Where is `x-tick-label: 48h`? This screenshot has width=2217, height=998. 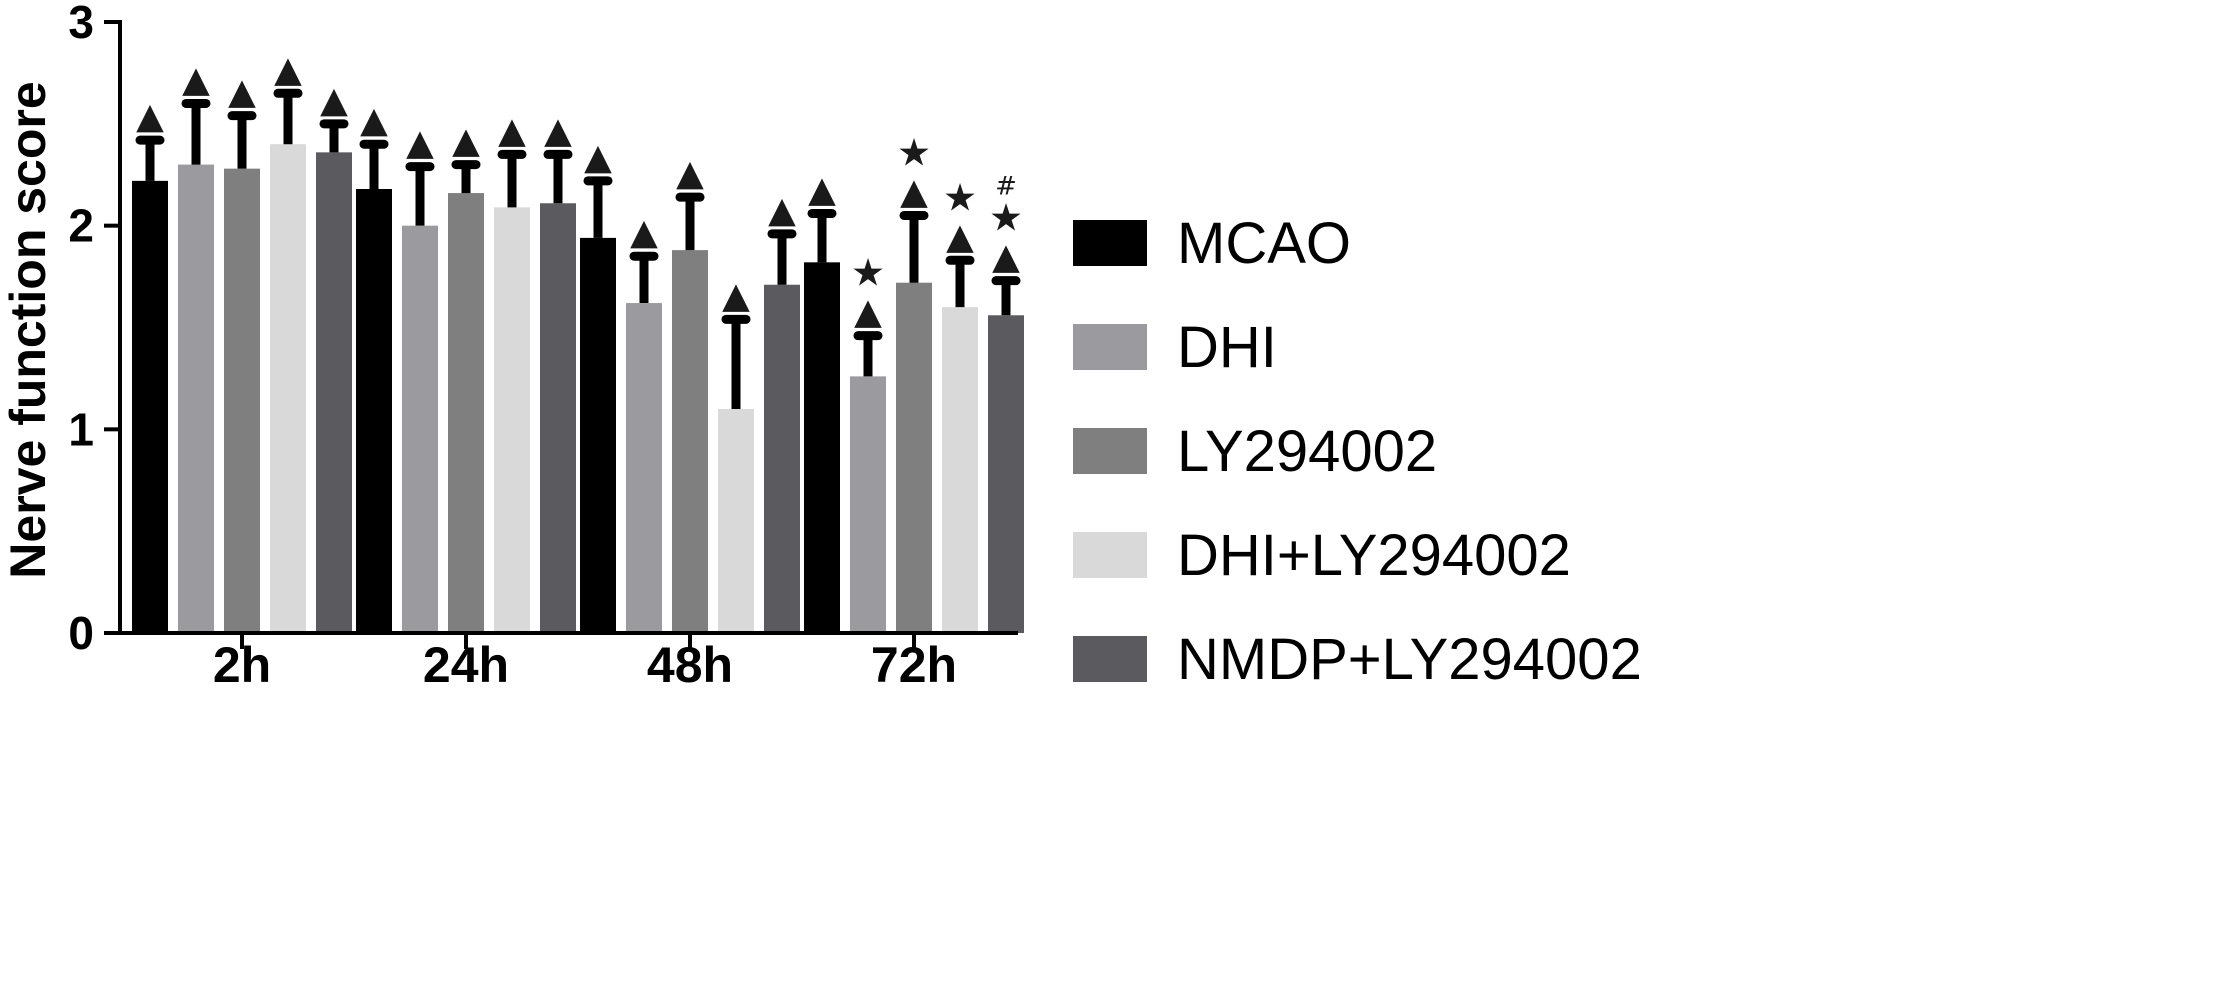
x-tick-label: 48h is located at coordinates (690, 665).